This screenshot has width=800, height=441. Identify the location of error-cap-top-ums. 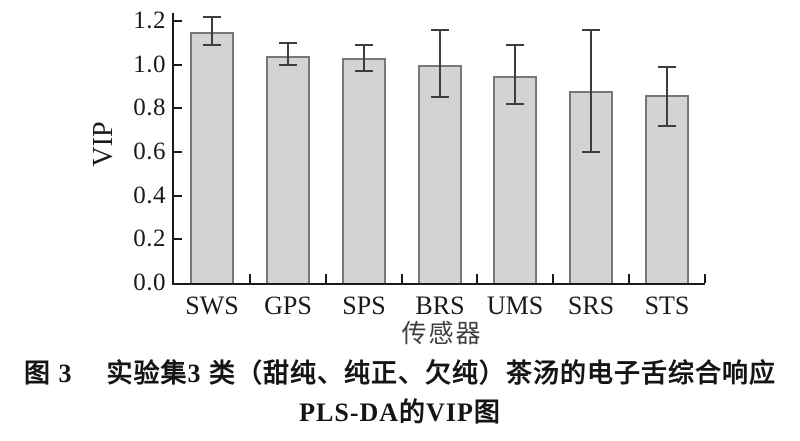
(515, 45).